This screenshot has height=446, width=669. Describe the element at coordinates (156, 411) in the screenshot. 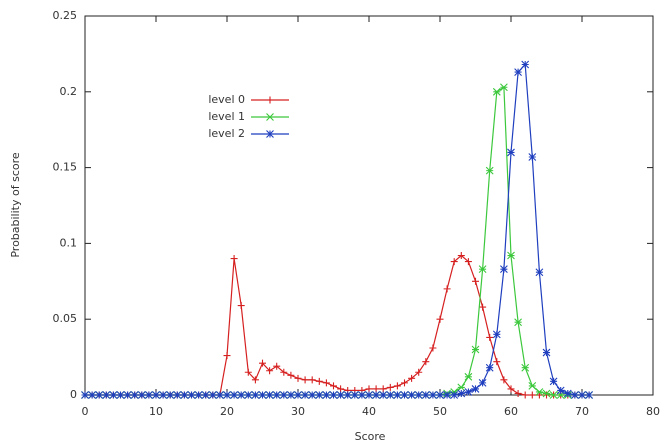

I see `x-tick-label: 10` at that location.